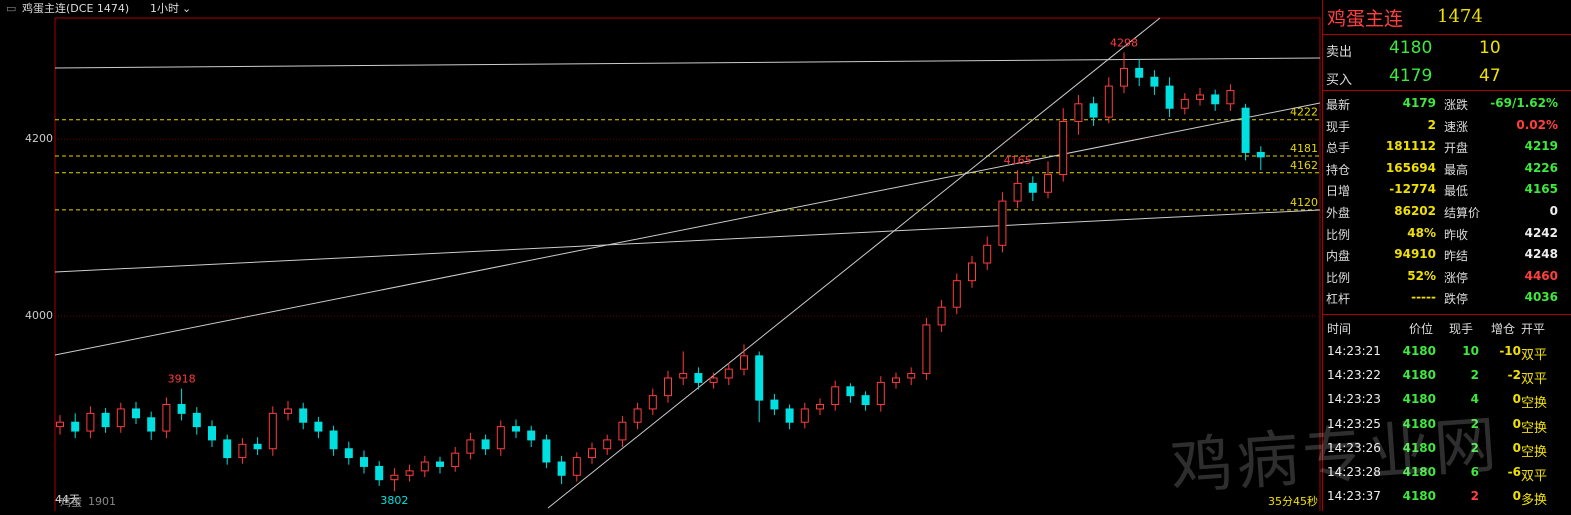 The image size is (1571, 515). What do you see at coordinates (1304, 165) in the screenshot?
I see `level-label: 4162` at bounding box center [1304, 165].